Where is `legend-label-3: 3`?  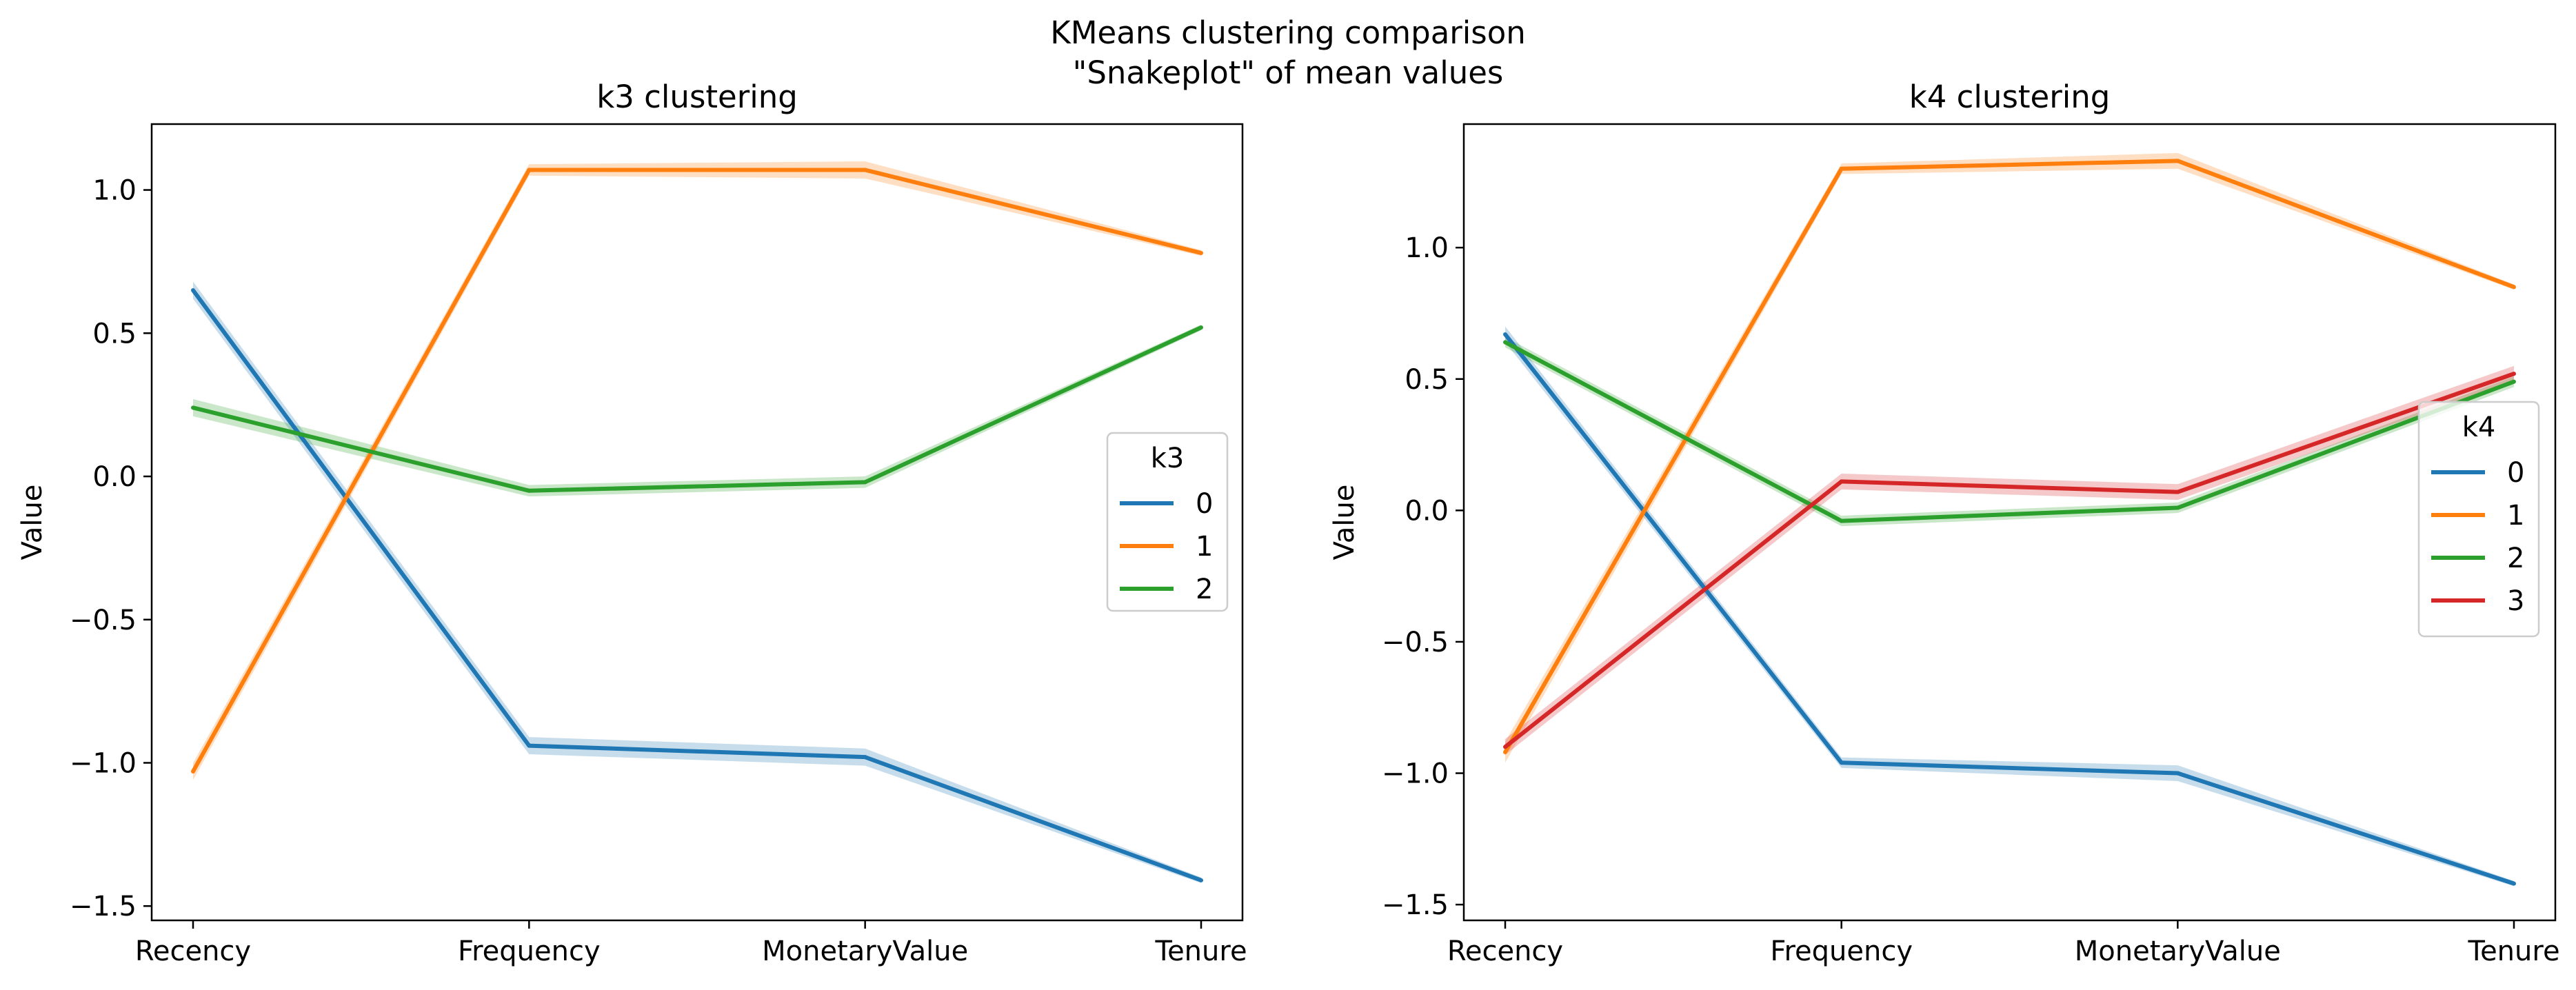
legend-label-3: 3 is located at coordinates (2515, 601).